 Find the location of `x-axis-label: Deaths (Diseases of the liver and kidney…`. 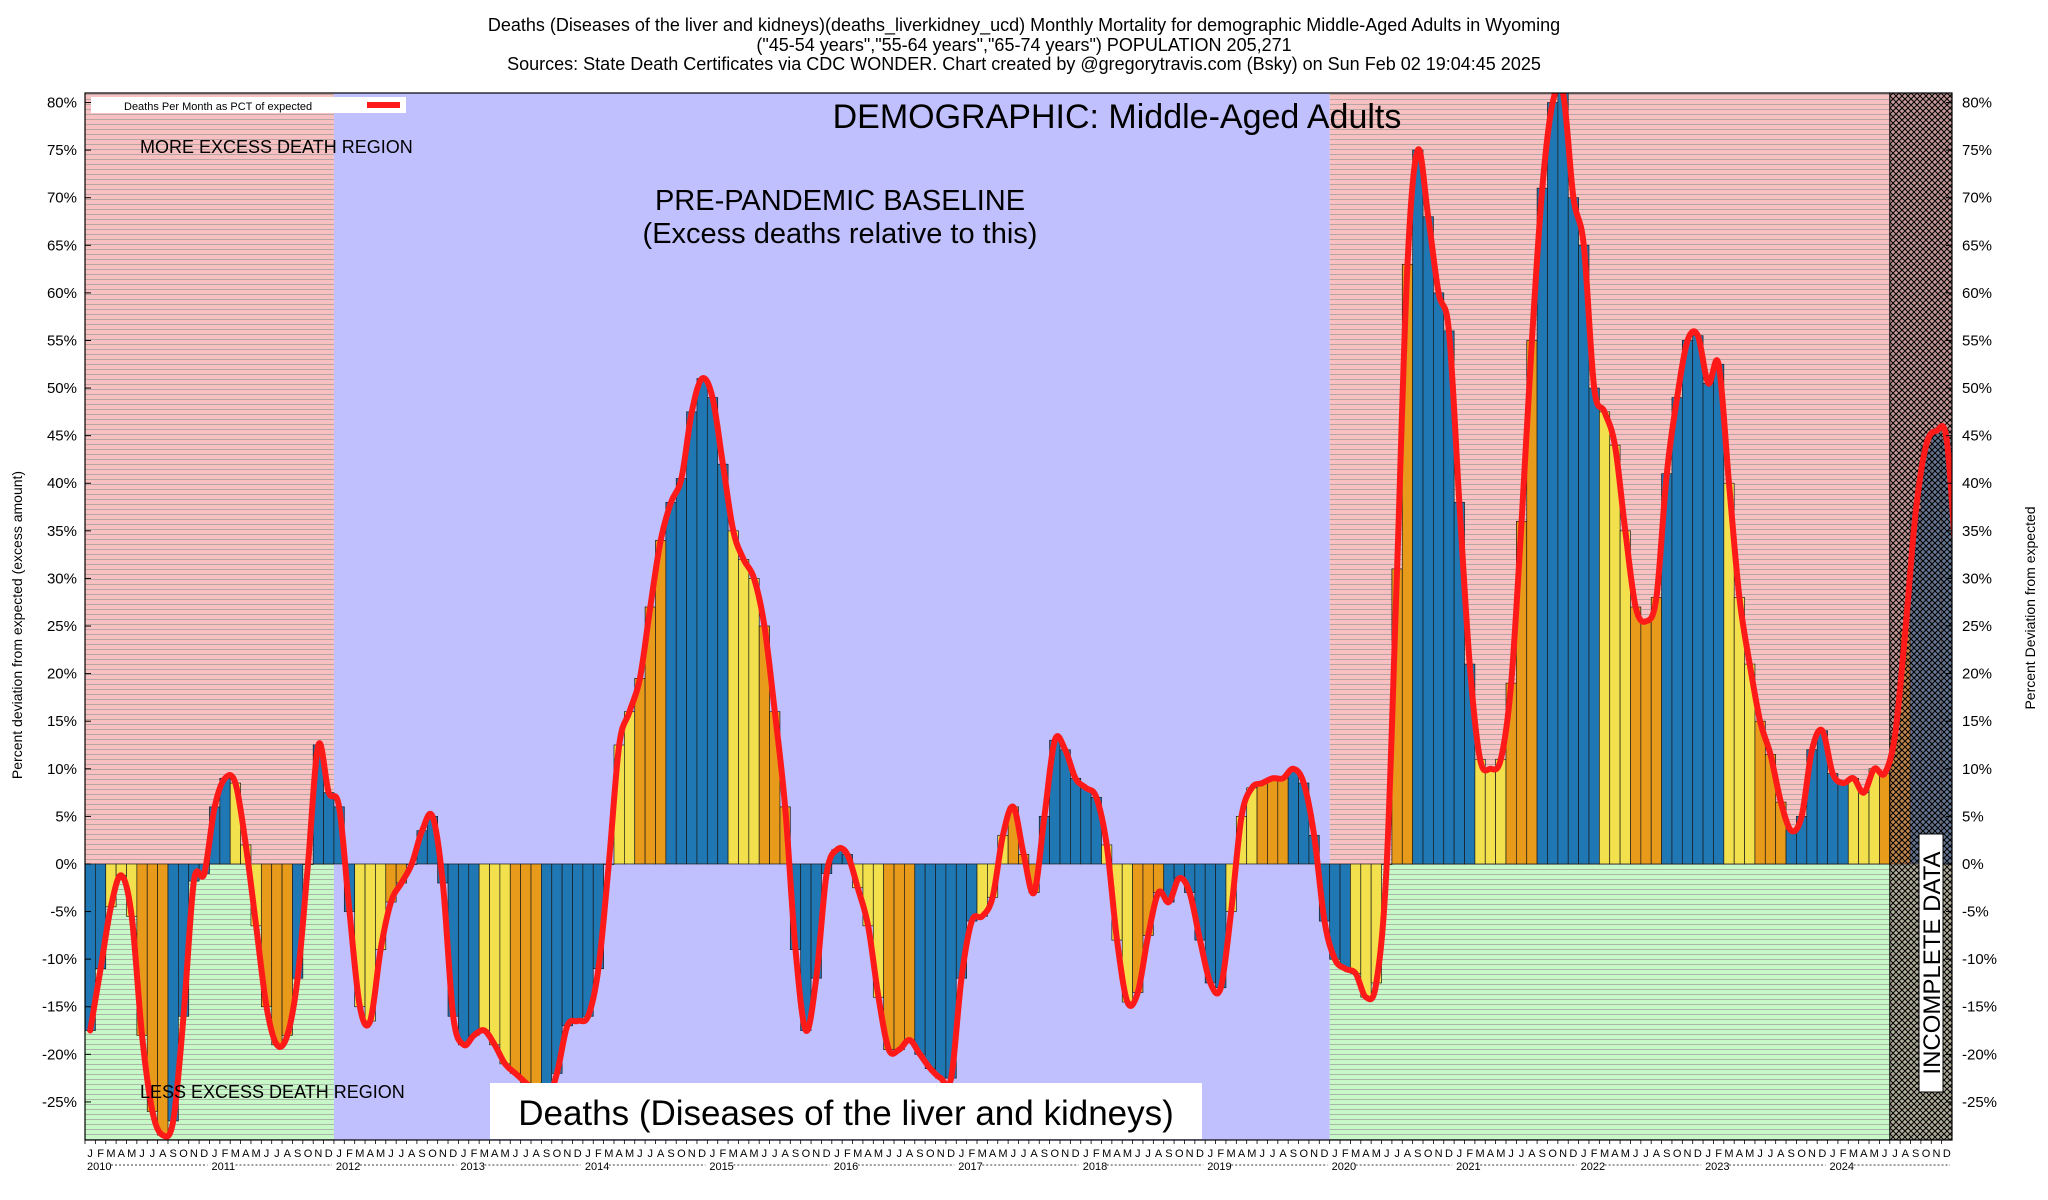

x-axis-label: Deaths (Diseases of the liver and kidney… is located at coordinates (846, 1113).